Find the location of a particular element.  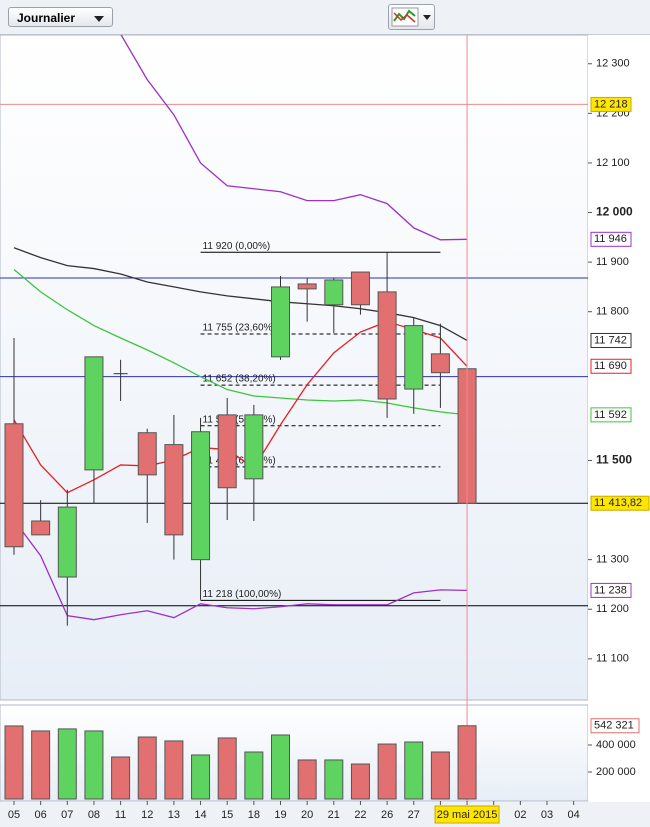

price-label: 12 218 is located at coordinates (611, 104).